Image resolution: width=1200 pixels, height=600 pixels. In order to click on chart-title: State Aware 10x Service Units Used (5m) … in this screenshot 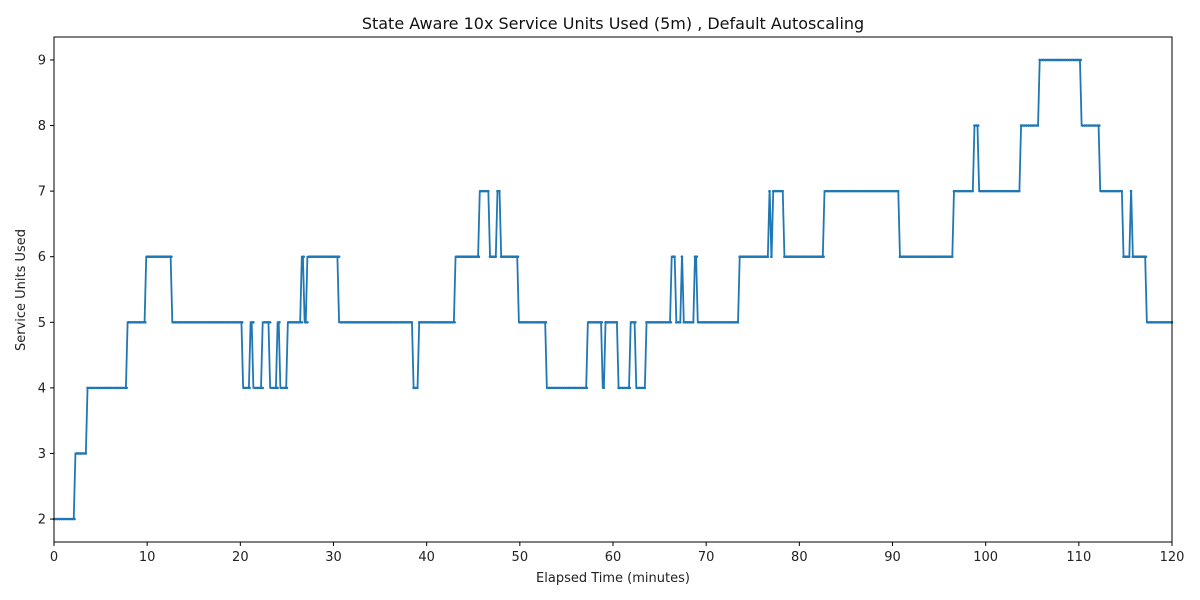, I will do `click(613, 23)`.